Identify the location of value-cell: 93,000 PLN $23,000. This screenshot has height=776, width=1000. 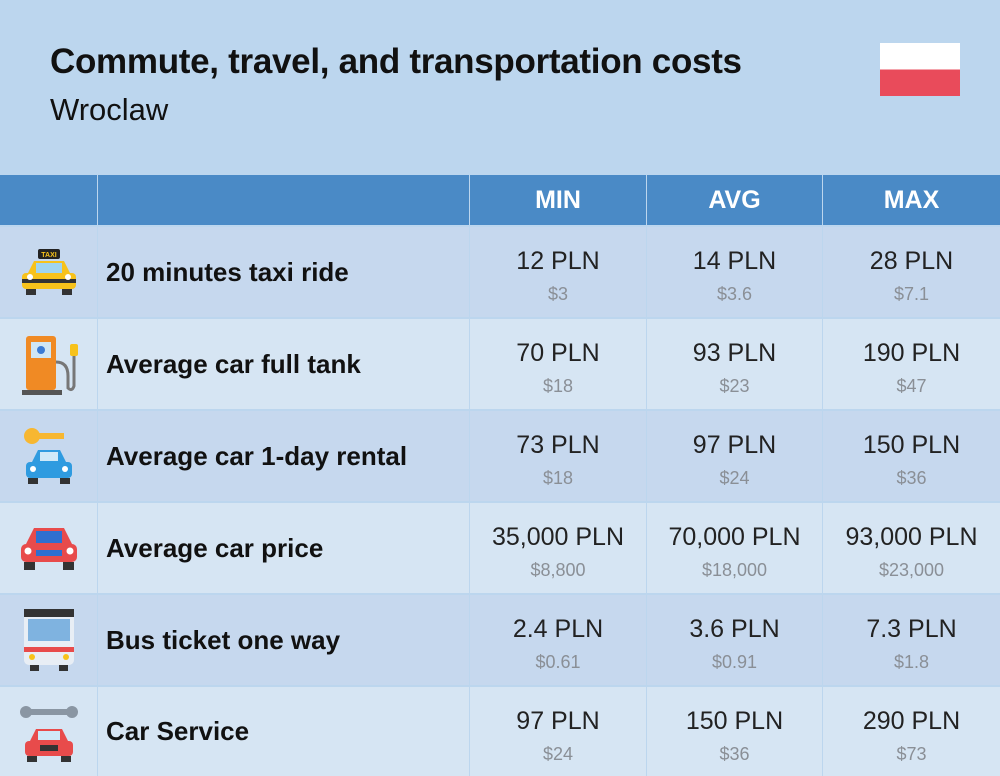
(911, 548).